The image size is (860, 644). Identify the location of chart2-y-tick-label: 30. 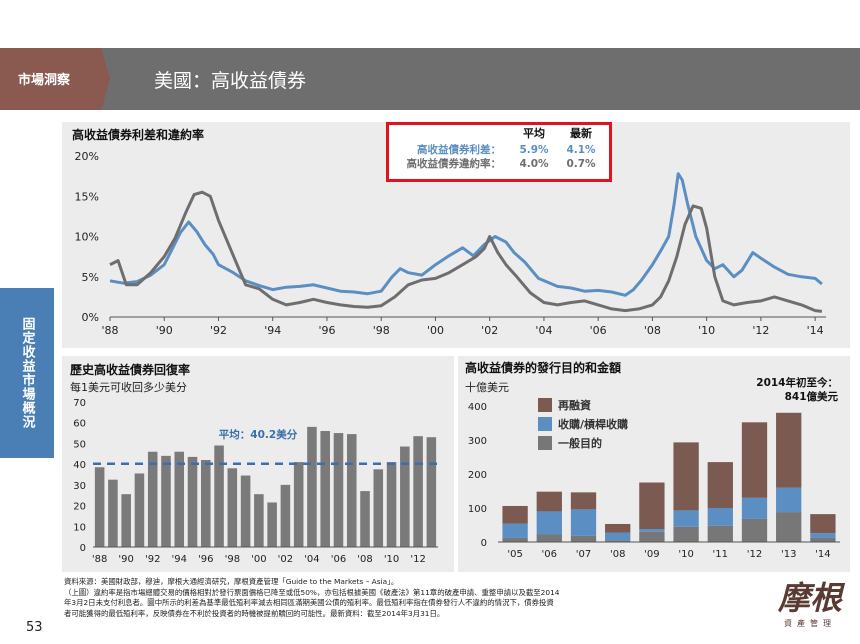
(79, 486).